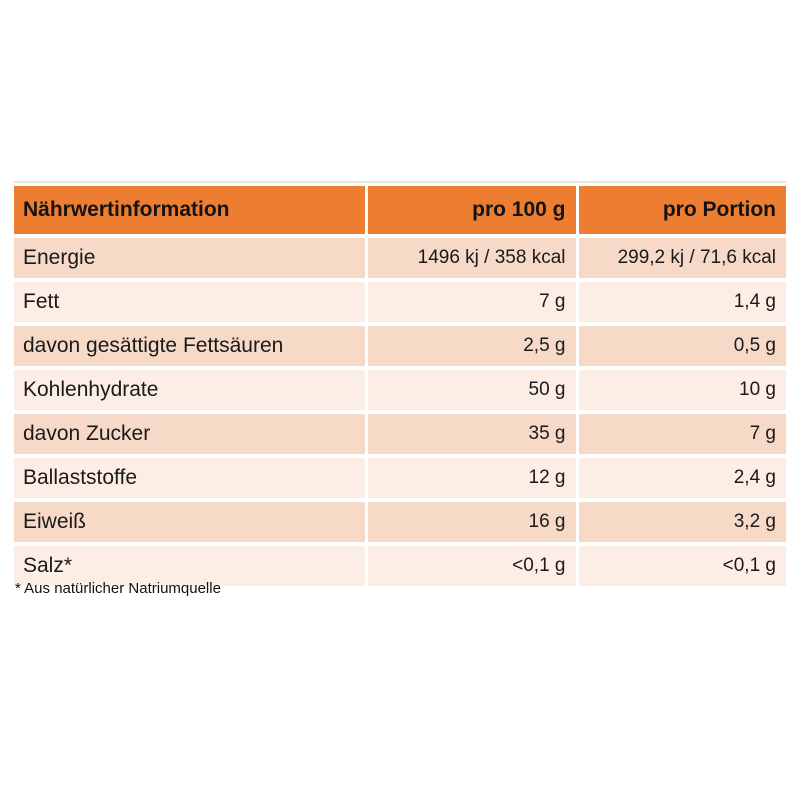  I want to click on value-per-portion: 3,2 g, so click(680, 521).